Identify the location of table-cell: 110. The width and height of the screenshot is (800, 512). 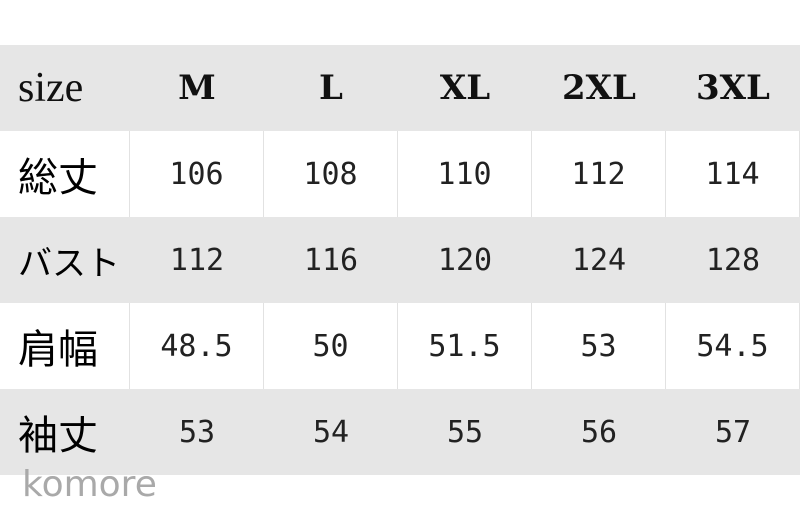
(465, 174).